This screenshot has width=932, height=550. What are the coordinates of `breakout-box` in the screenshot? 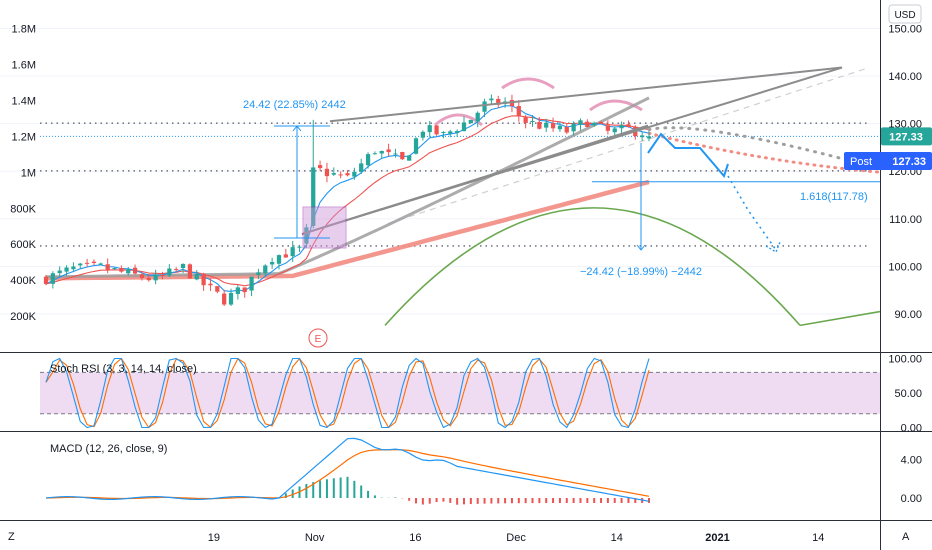 It's located at (324, 227).